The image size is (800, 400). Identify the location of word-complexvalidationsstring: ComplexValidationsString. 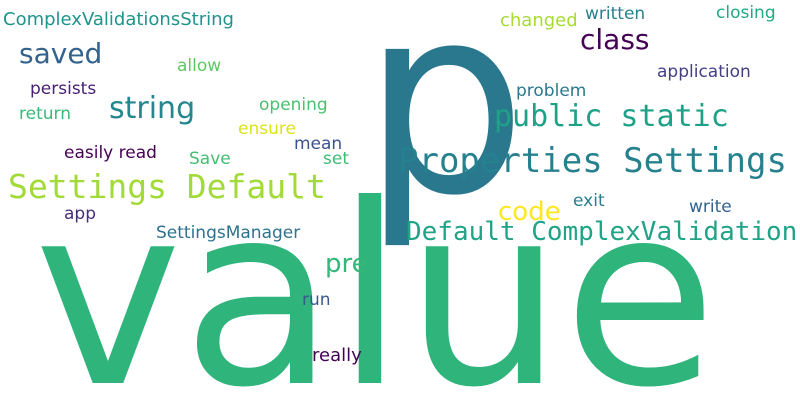
(118, 19).